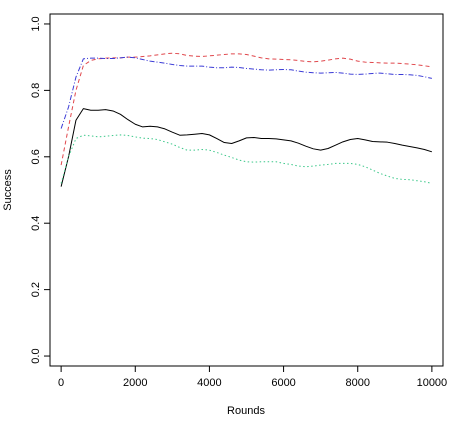 This screenshot has width=457, height=421. I want to click on y-tick-label: 0.8, so click(36, 90).